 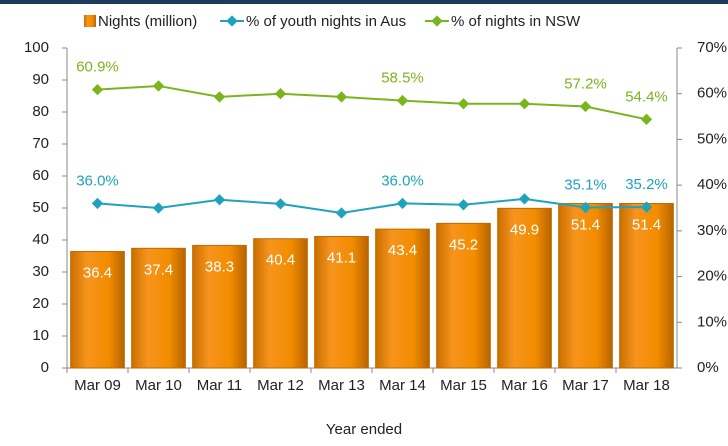 What do you see at coordinates (40, 143) in the screenshot?
I see `y-tick-label: 70` at bounding box center [40, 143].